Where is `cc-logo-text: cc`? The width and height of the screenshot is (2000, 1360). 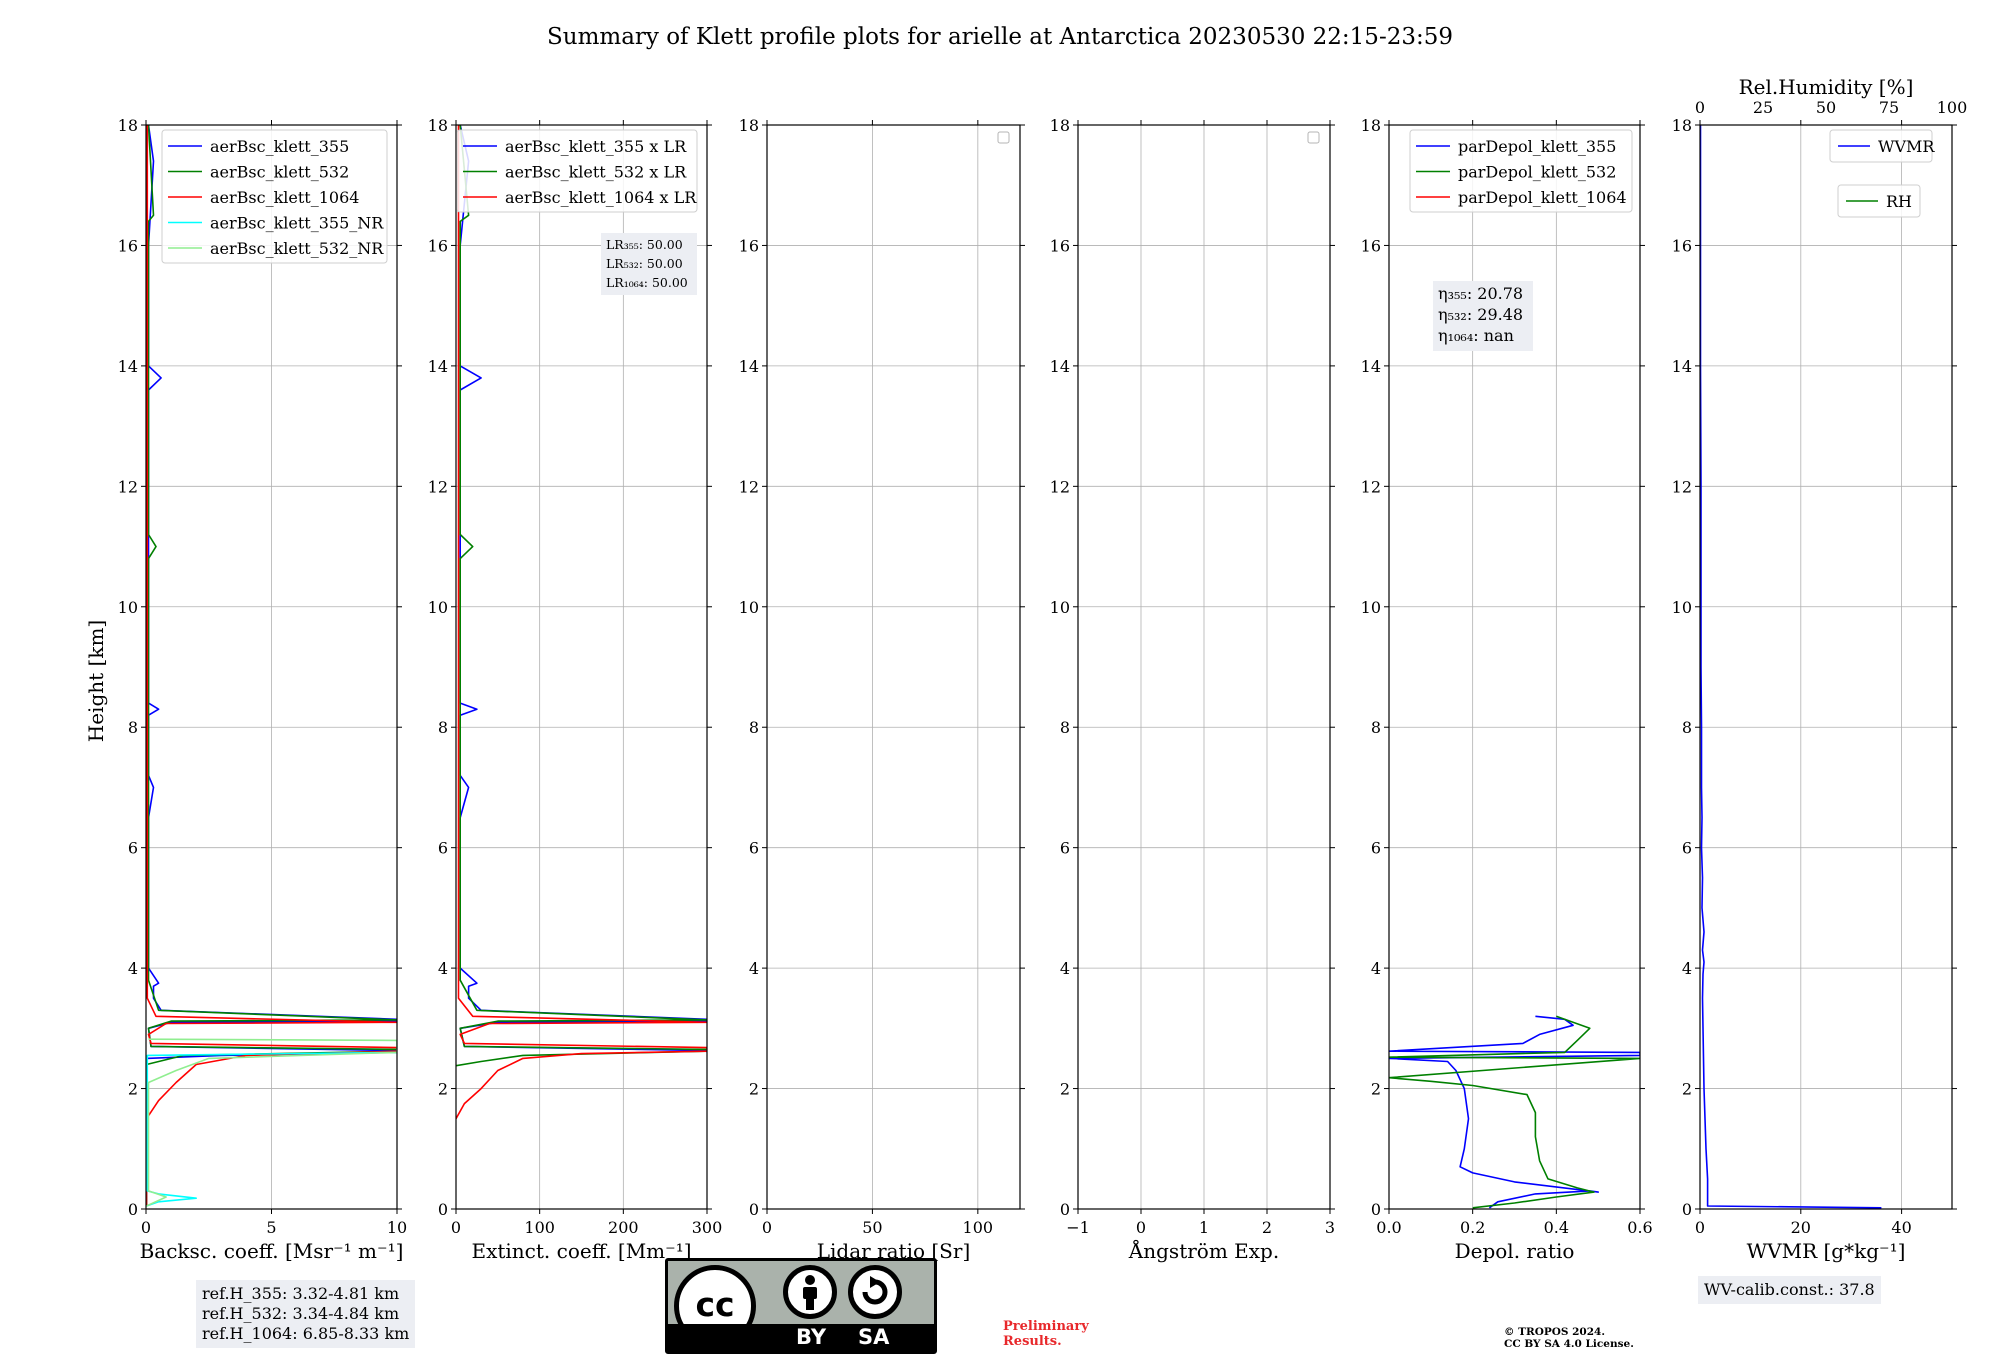
cc-logo-text: cc is located at coordinates (715, 1304).